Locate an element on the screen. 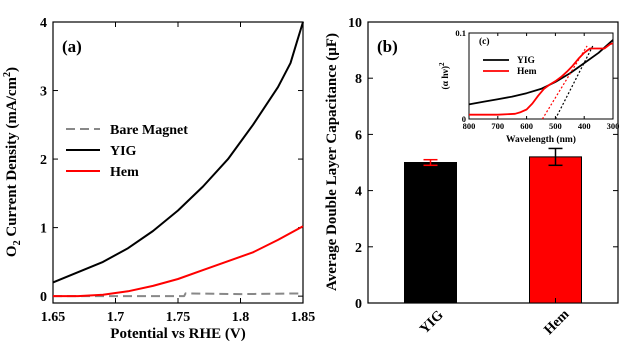 The image size is (624, 345). inset-c-x-tick-label: 400 is located at coordinates (584, 126).